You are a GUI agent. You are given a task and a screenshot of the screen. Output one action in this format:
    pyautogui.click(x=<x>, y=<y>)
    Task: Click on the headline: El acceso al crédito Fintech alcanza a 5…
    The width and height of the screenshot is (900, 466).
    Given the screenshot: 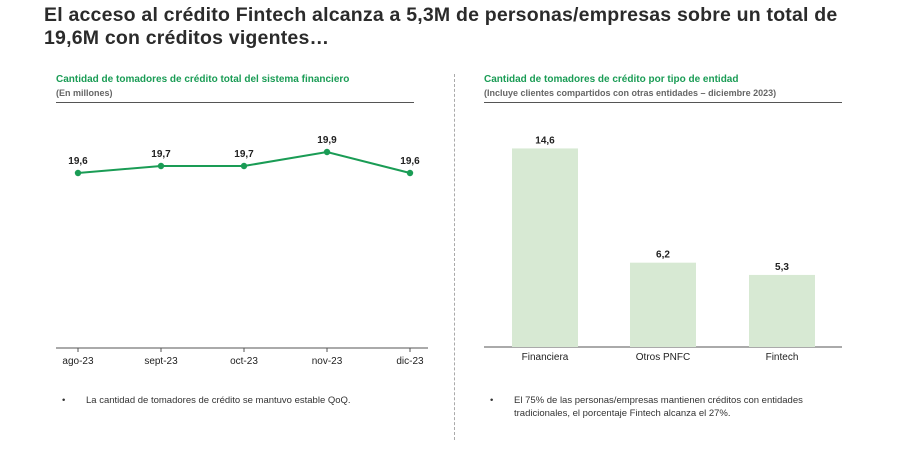 What is the action you would take?
    pyautogui.click(x=441, y=26)
    